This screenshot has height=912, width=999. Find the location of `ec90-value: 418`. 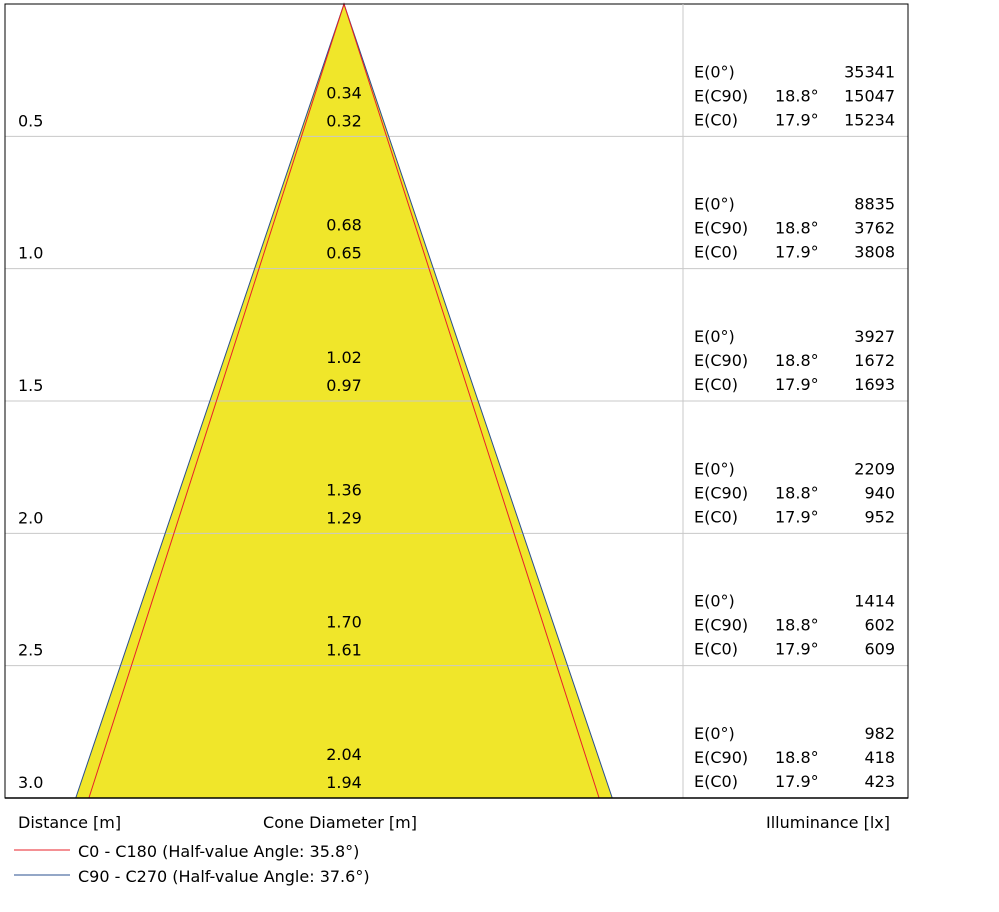

ec90-value: 418 is located at coordinates (879, 757).